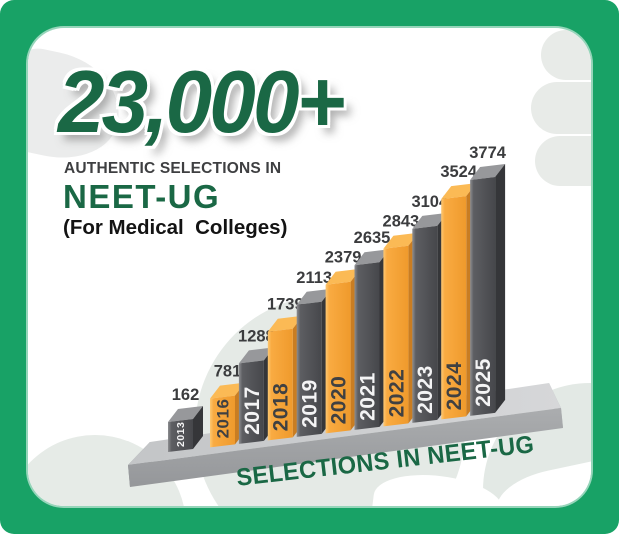 Image resolution: width=619 pixels, height=534 pixels. What do you see at coordinates (430, 202) in the screenshot?
I see `bar-value-label: 3104` at bounding box center [430, 202].